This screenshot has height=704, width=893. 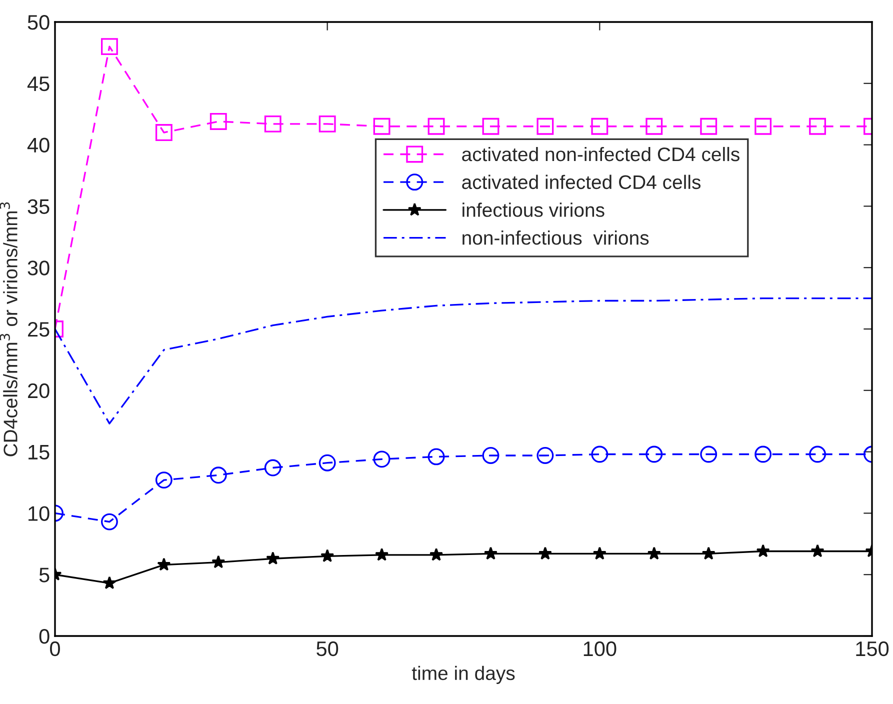 What do you see at coordinates (39, 329) in the screenshot?
I see `y-tick-label: 25` at bounding box center [39, 329].